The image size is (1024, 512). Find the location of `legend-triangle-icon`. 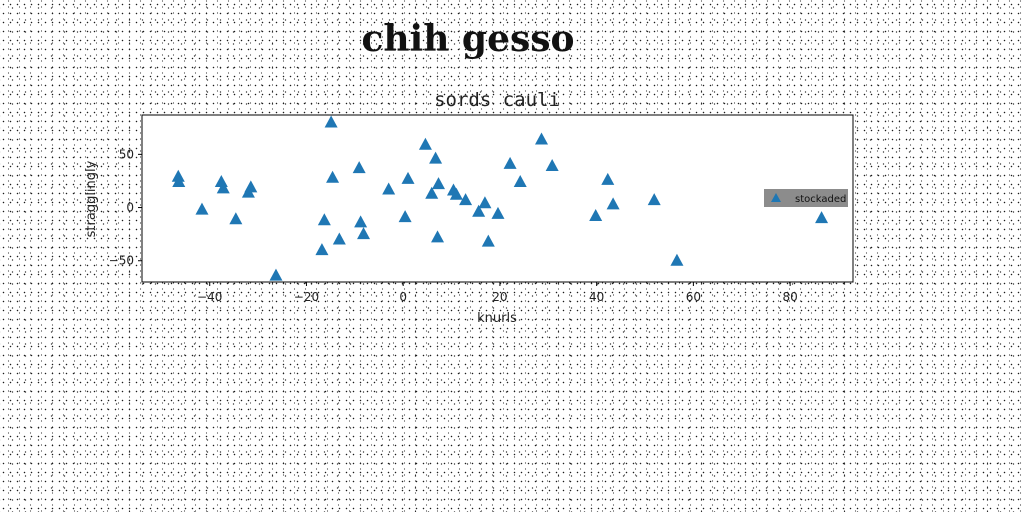

legend-triangle-icon is located at coordinates (776, 197).